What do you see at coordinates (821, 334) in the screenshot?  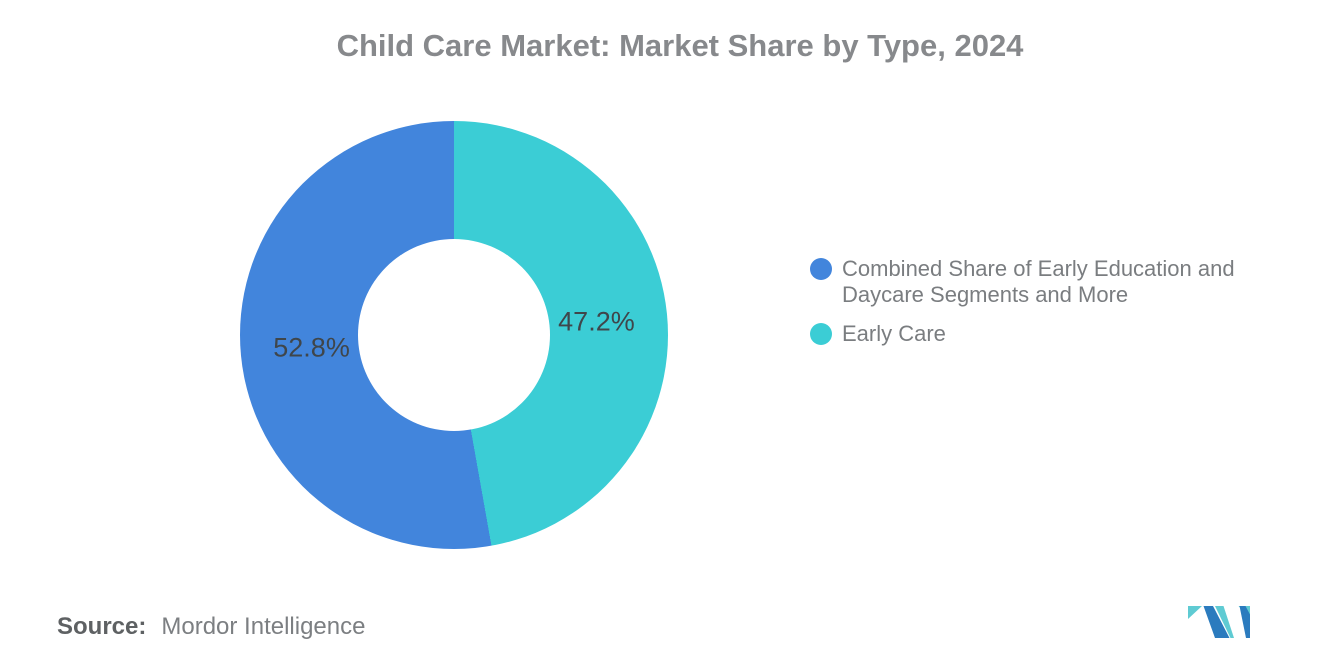 I see `legend-marker-teal-icon` at bounding box center [821, 334].